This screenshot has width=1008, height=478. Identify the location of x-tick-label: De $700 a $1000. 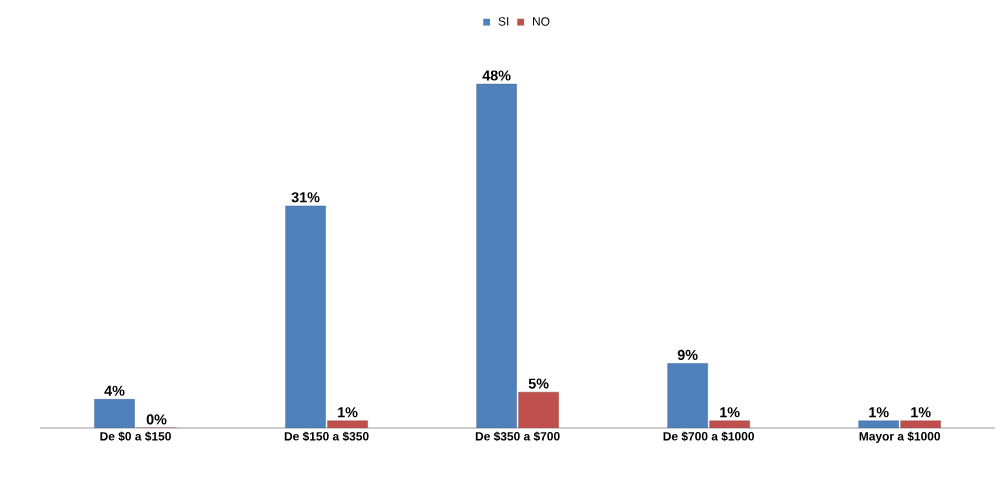
(708, 436).